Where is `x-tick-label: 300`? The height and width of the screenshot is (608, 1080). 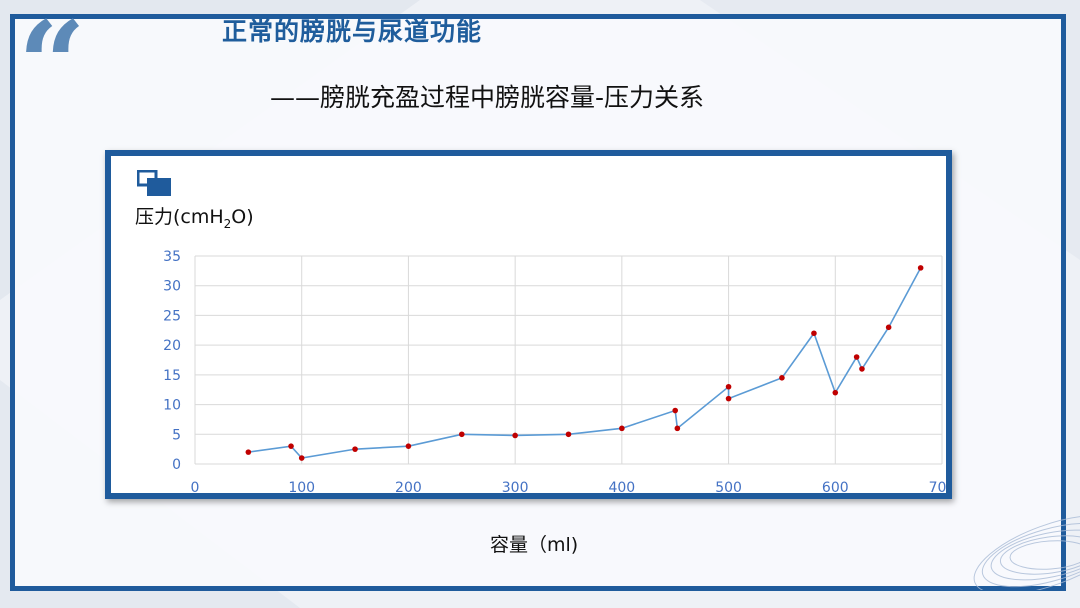
x-tick-label: 300 is located at coordinates (515, 486).